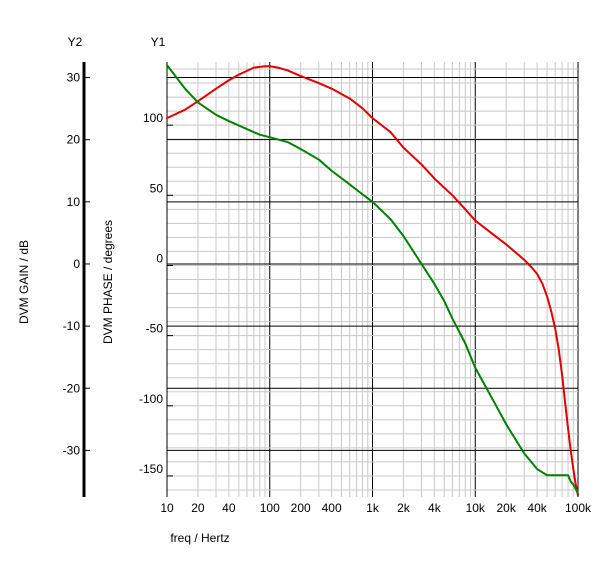  What do you see at coordinates (404, 508) in the screenshot?
I see `x-tick-label: 2k` at bounding box center [404, 508].